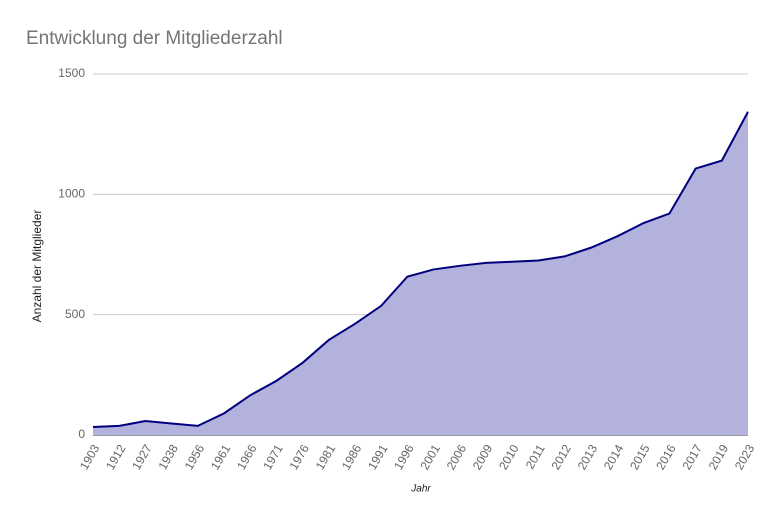 Image resolution: width=774 pixels, height=521 pixels. I want to click on x-tick-label: 2017, so click(692, 457).